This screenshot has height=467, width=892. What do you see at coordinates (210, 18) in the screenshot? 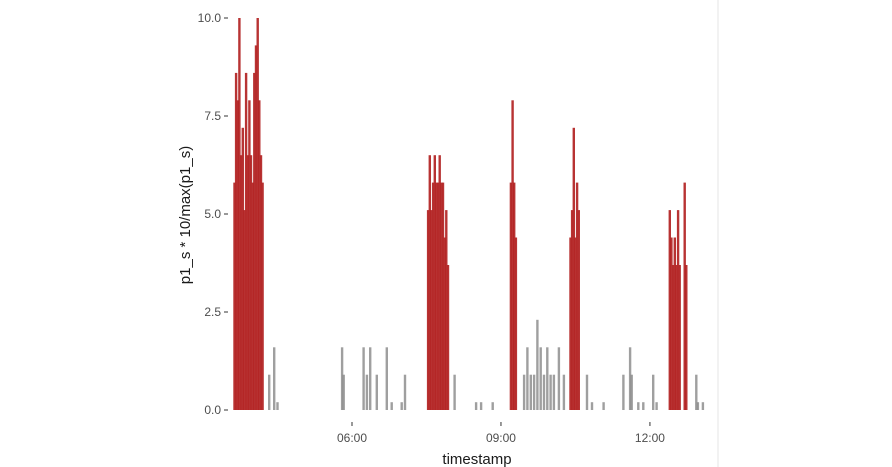
I see `y-tick-label: 10.0` at bounding box center [210, 18].